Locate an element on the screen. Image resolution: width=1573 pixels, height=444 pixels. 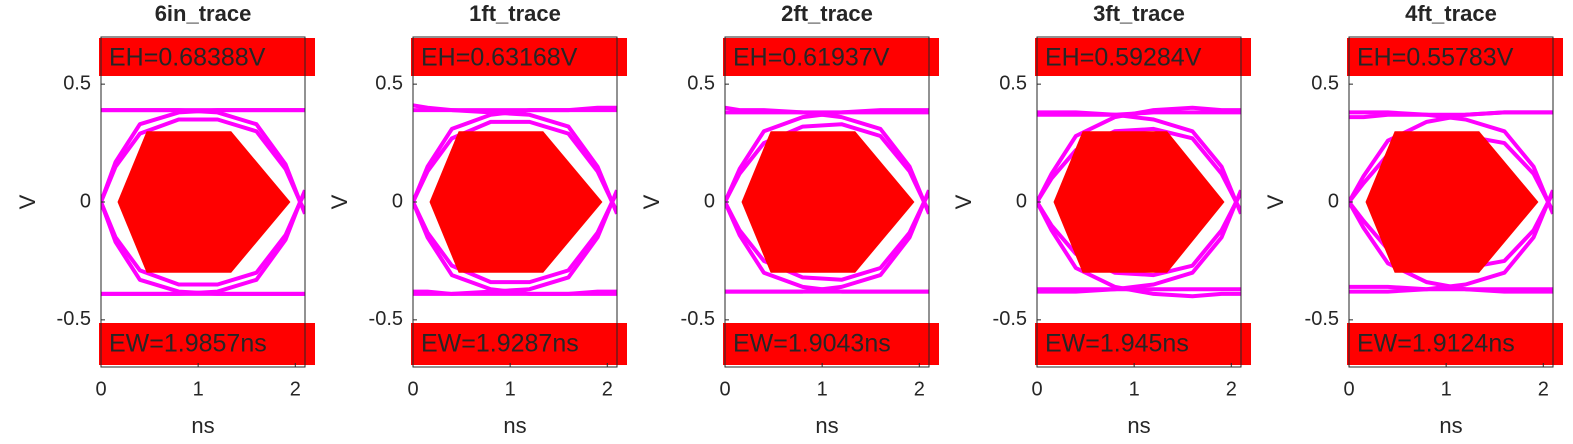
annotation: EH=0.61937V is located at coordinates (811, 58).